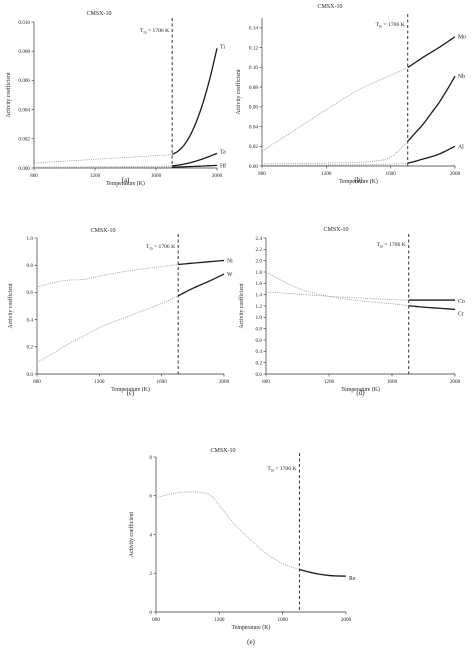 The width and height of the screenshot is (474, 658). I want to click on series-label: Al, so click(461, 147).